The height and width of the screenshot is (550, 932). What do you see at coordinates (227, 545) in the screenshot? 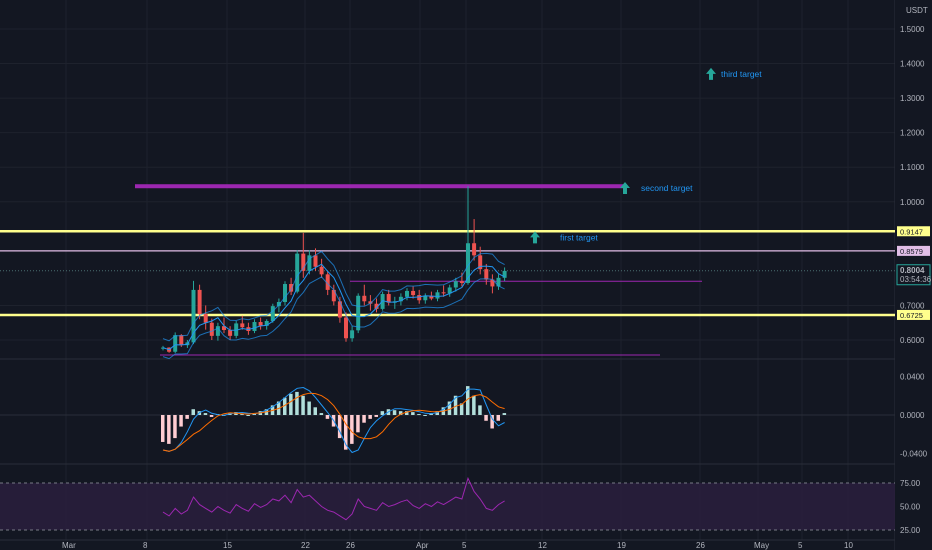
I see `time-tick-label: 15` at bounding box center [227, 545].